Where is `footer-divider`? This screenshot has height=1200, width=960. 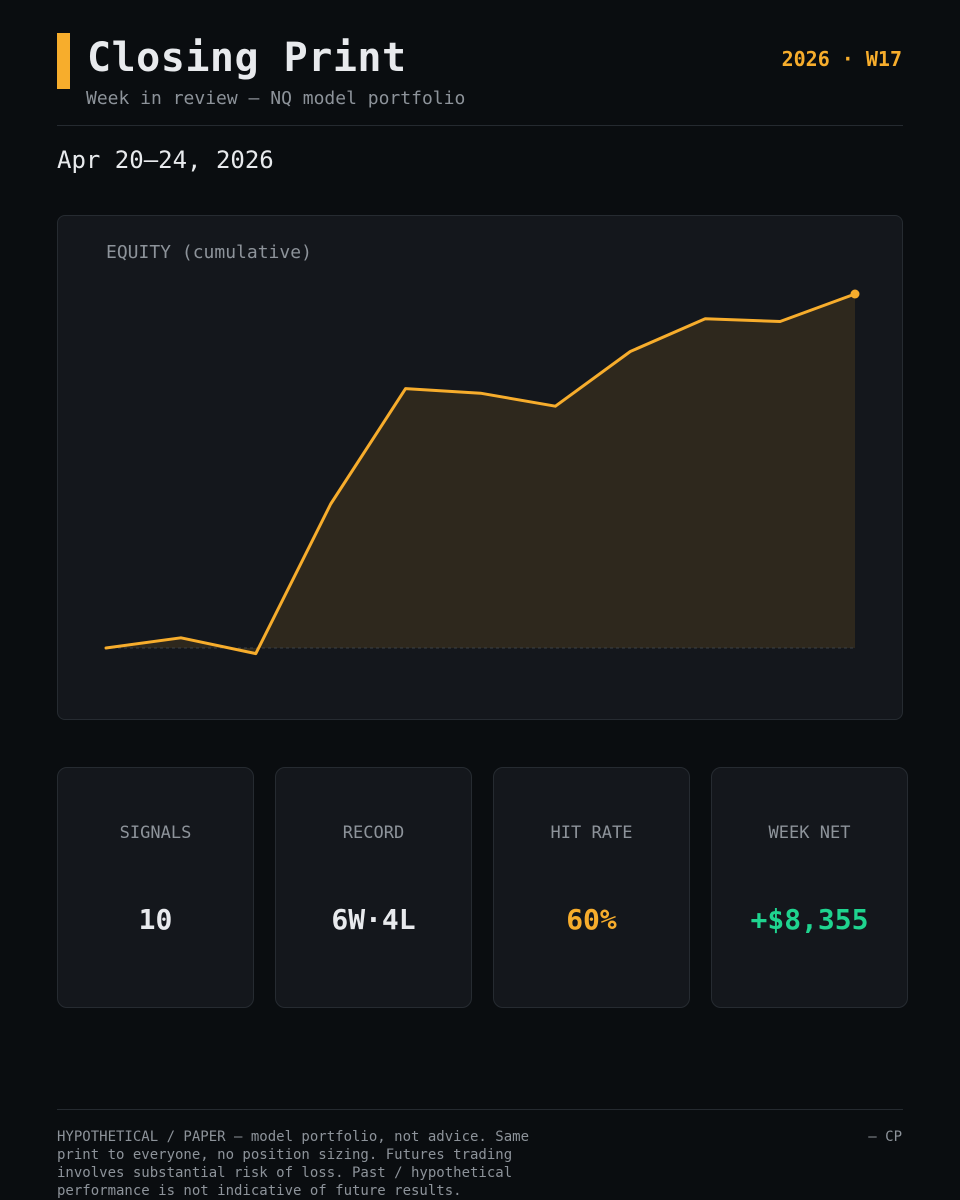 footer-divider is located at coordinates (480, 1109).